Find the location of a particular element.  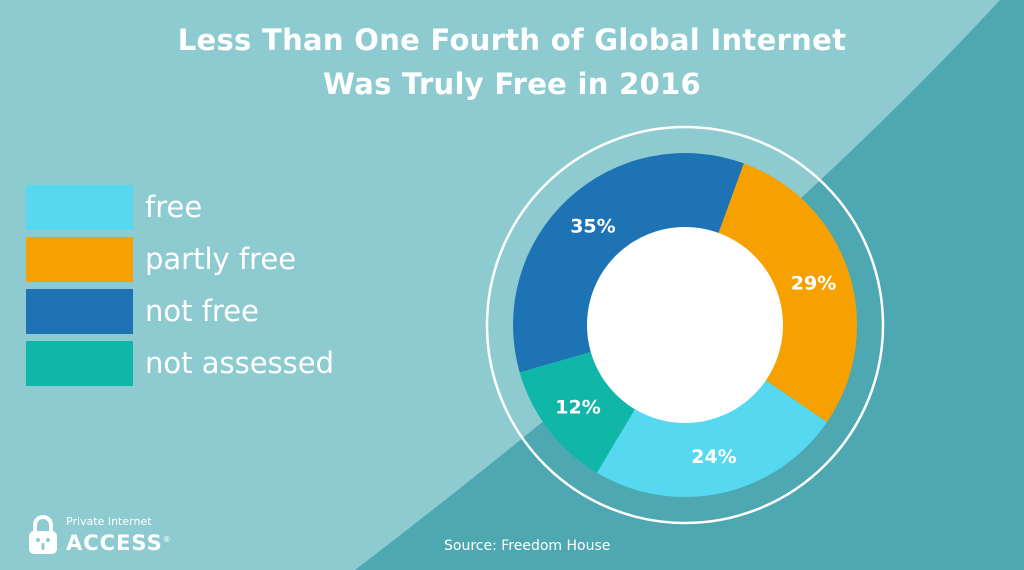

source-note: Source: Freedom House is located at coordinates (527, 546).